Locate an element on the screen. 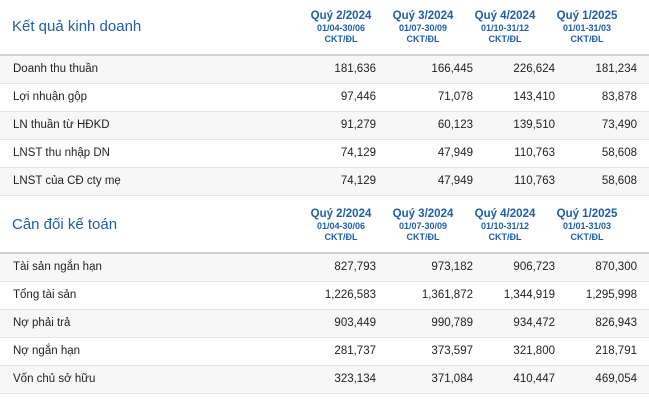 Image resolution: width=649 pixels, height=400 pixels. cell-value: 373,597 is located at coordinates (452, 351).